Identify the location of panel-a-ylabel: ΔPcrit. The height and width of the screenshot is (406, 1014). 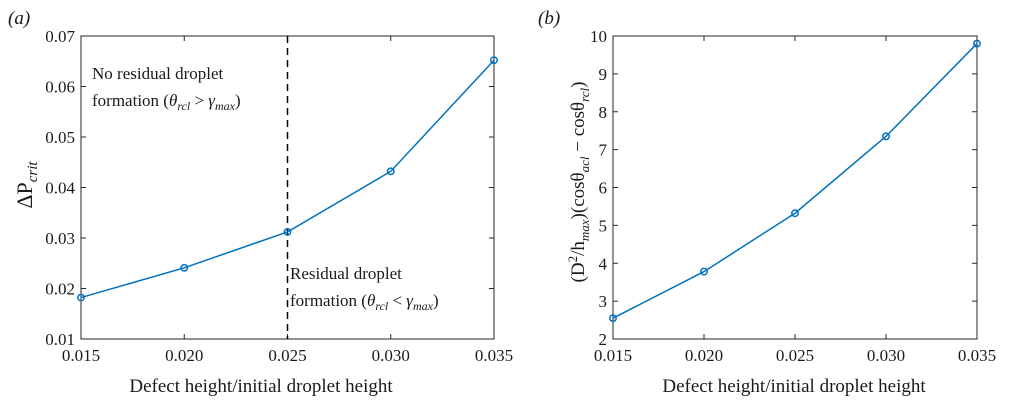
(26, 185).